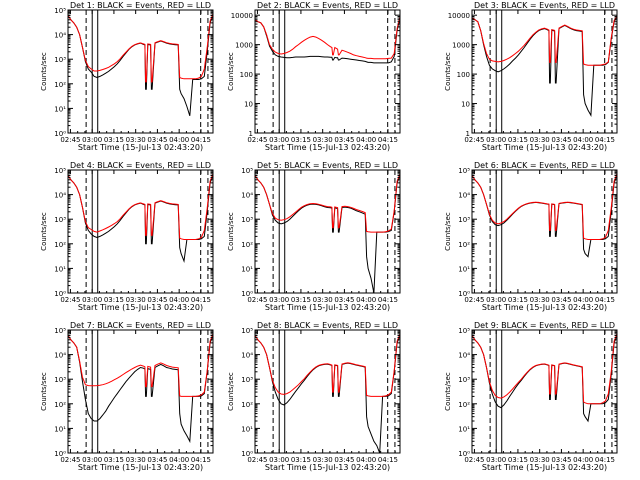 Image resolution: width=640 pixels, height=480 pixels. What do you see at coordinates (544, 325) in the screenshot?
I see `chart-title: Det 9: BLACK = Events, RED = LLD` at bounding box center [544, 325].